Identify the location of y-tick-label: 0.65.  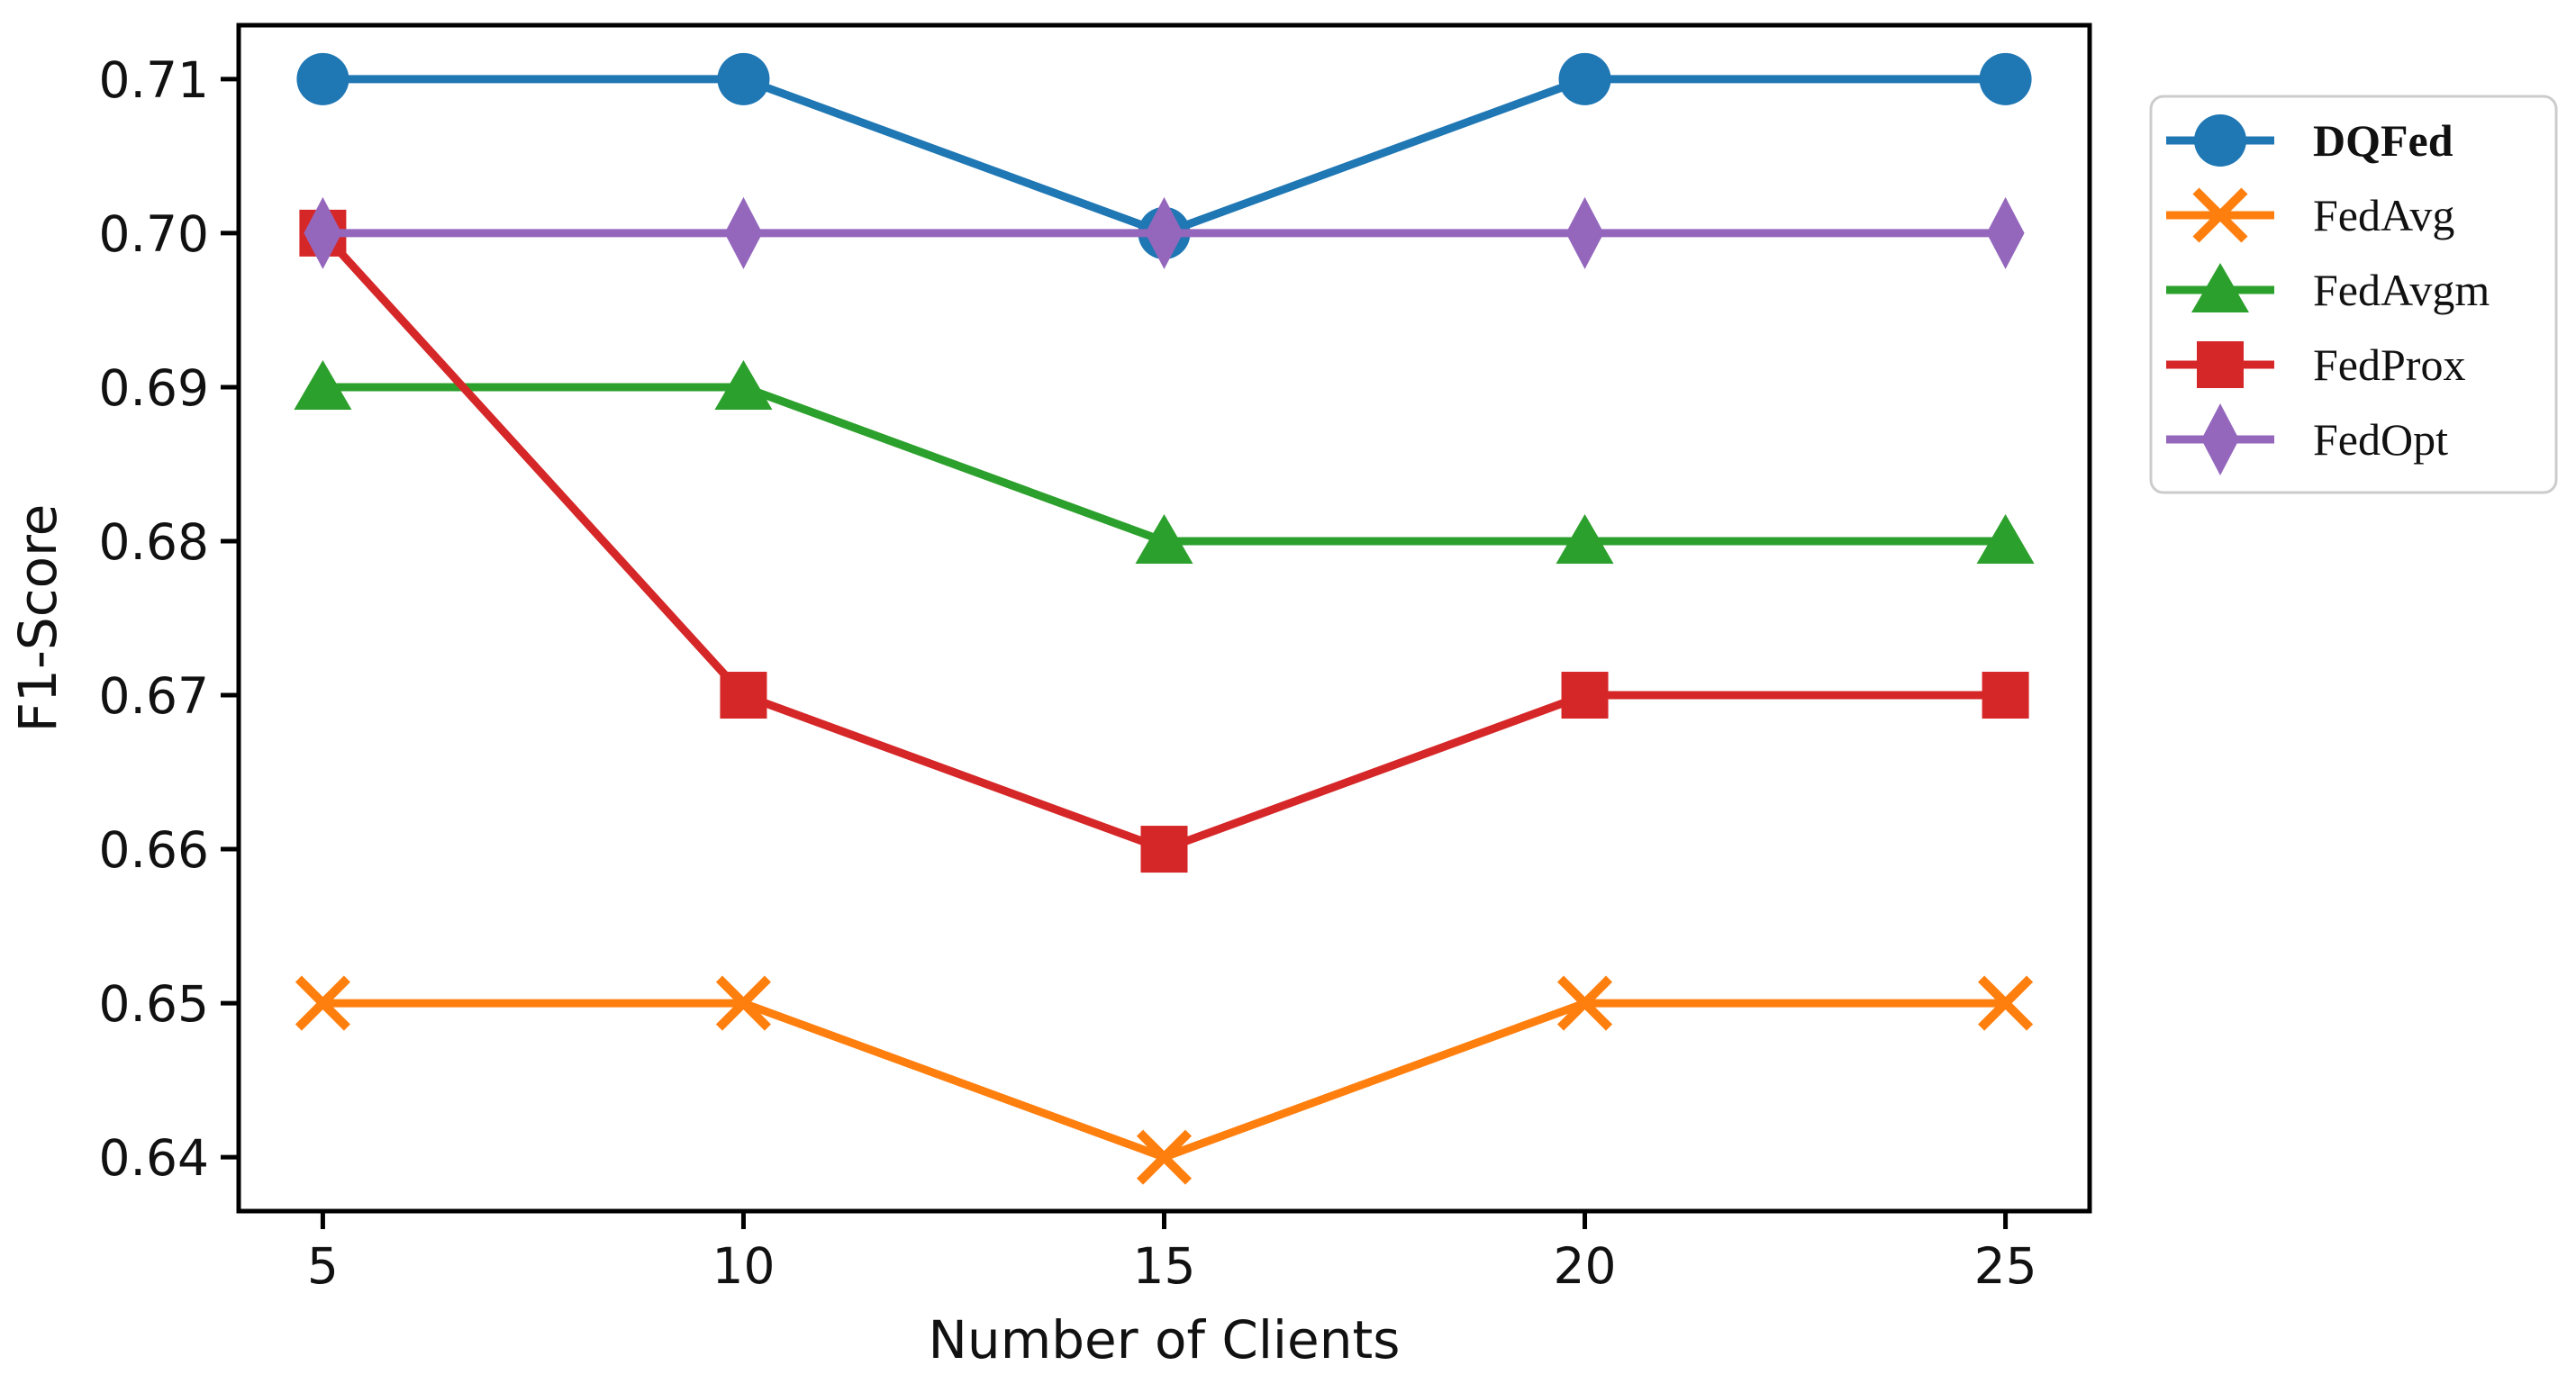
(154, 1004).